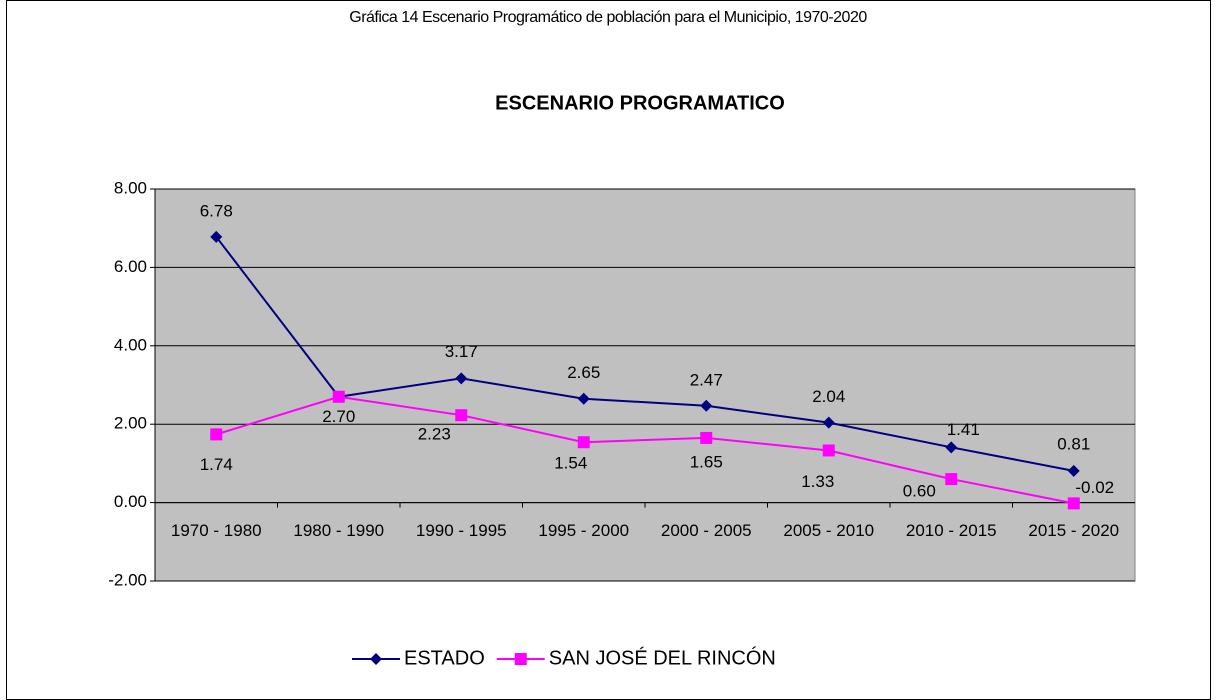  I want to click on x-tick-label: 1995 - 2000, so click(583, 530).